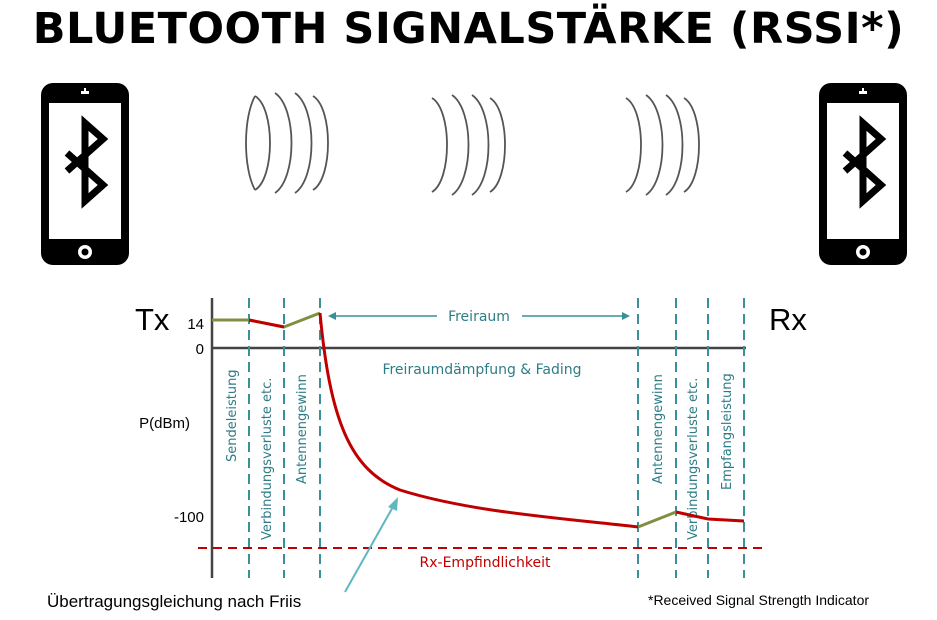  What do you see at coordinates (759, 600) in the screenshot?
I see `footnote: *Received Signal Strength Indicator` at bounding box center [759, 600].